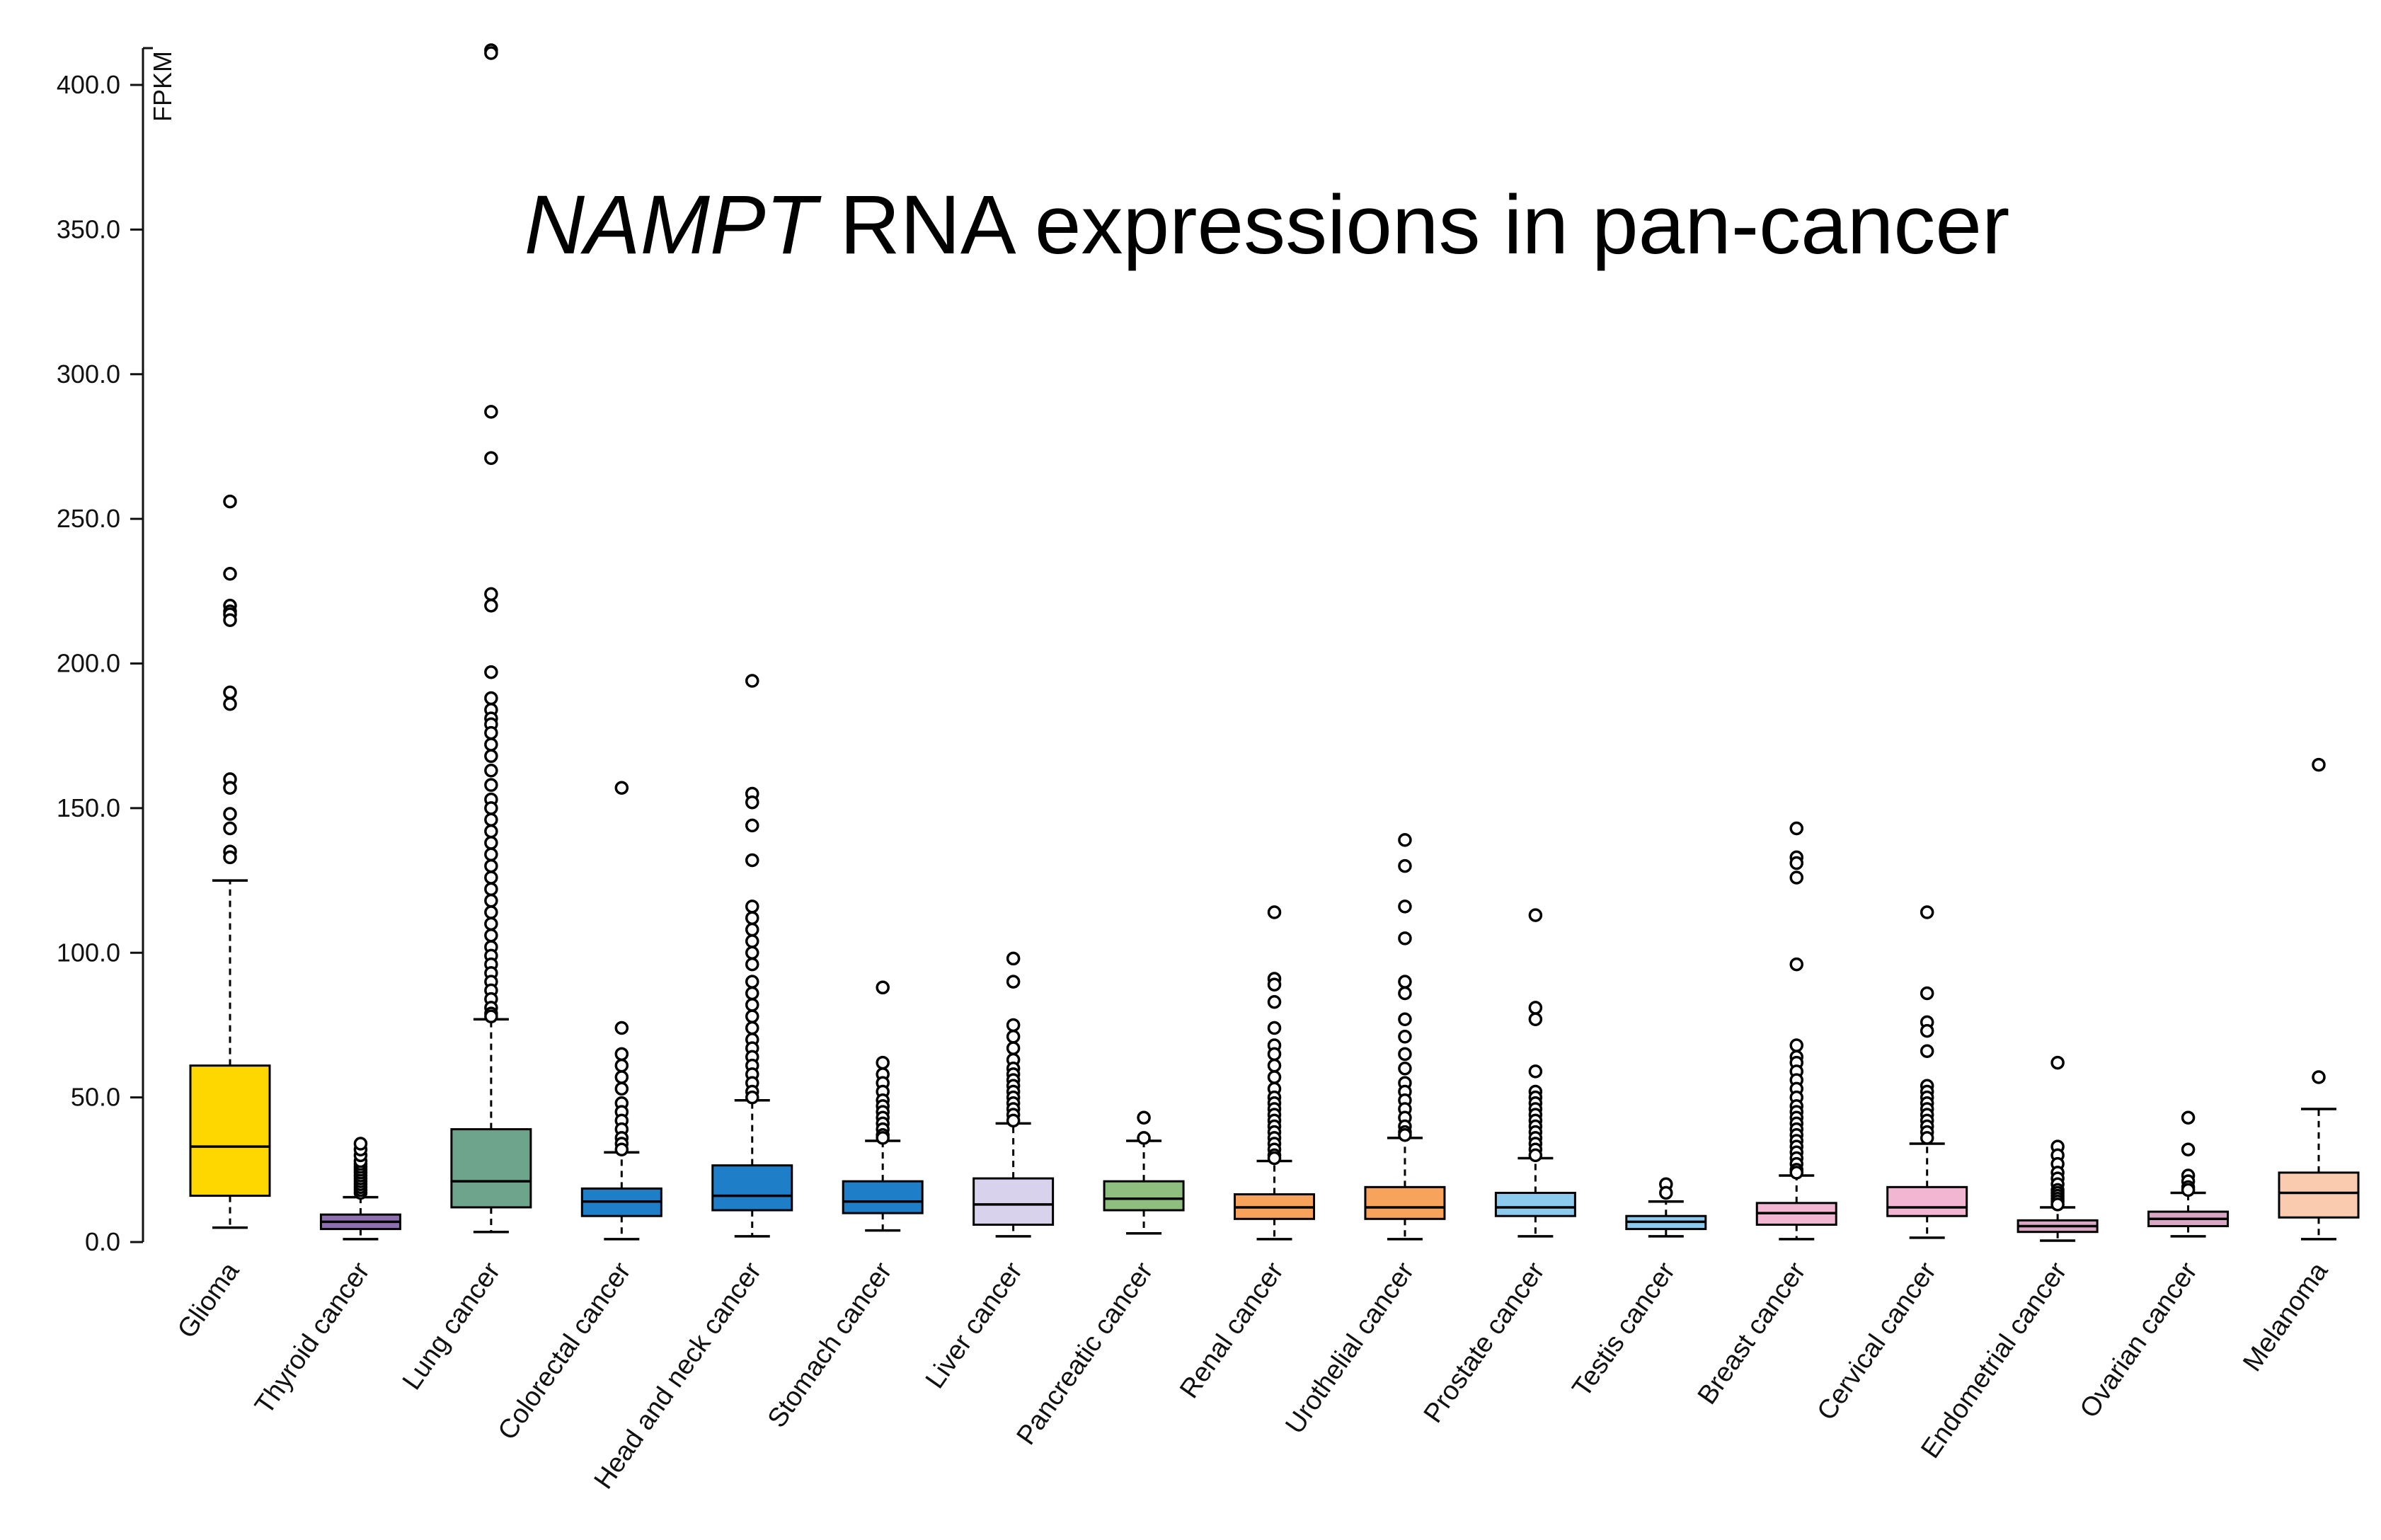 This screenshot has width=2381, height=1540. Describe the element at coordinates (673, 225) in the screenshot. I see `chart-title-gene: NAMPT` at that location.